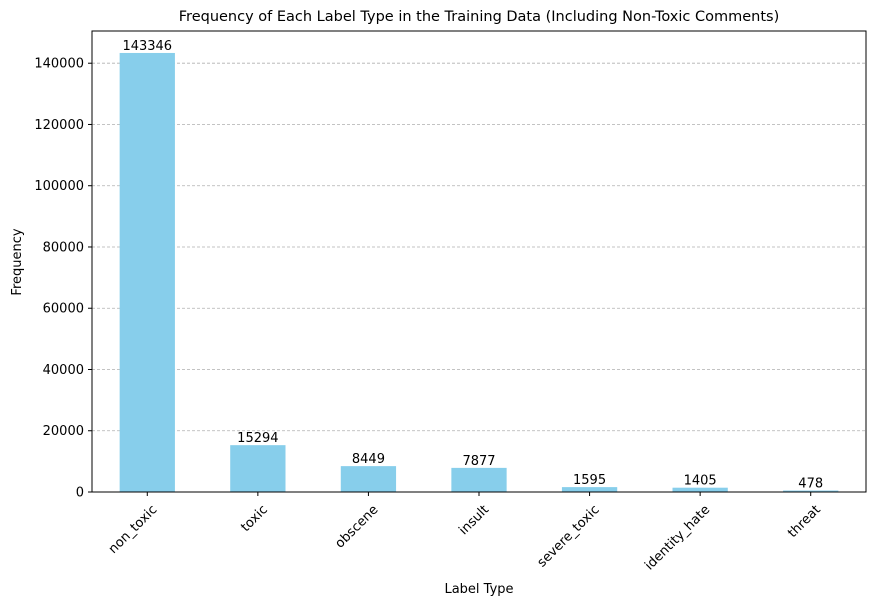  I want to click on bar-severe_toxic, so click(589, 489).